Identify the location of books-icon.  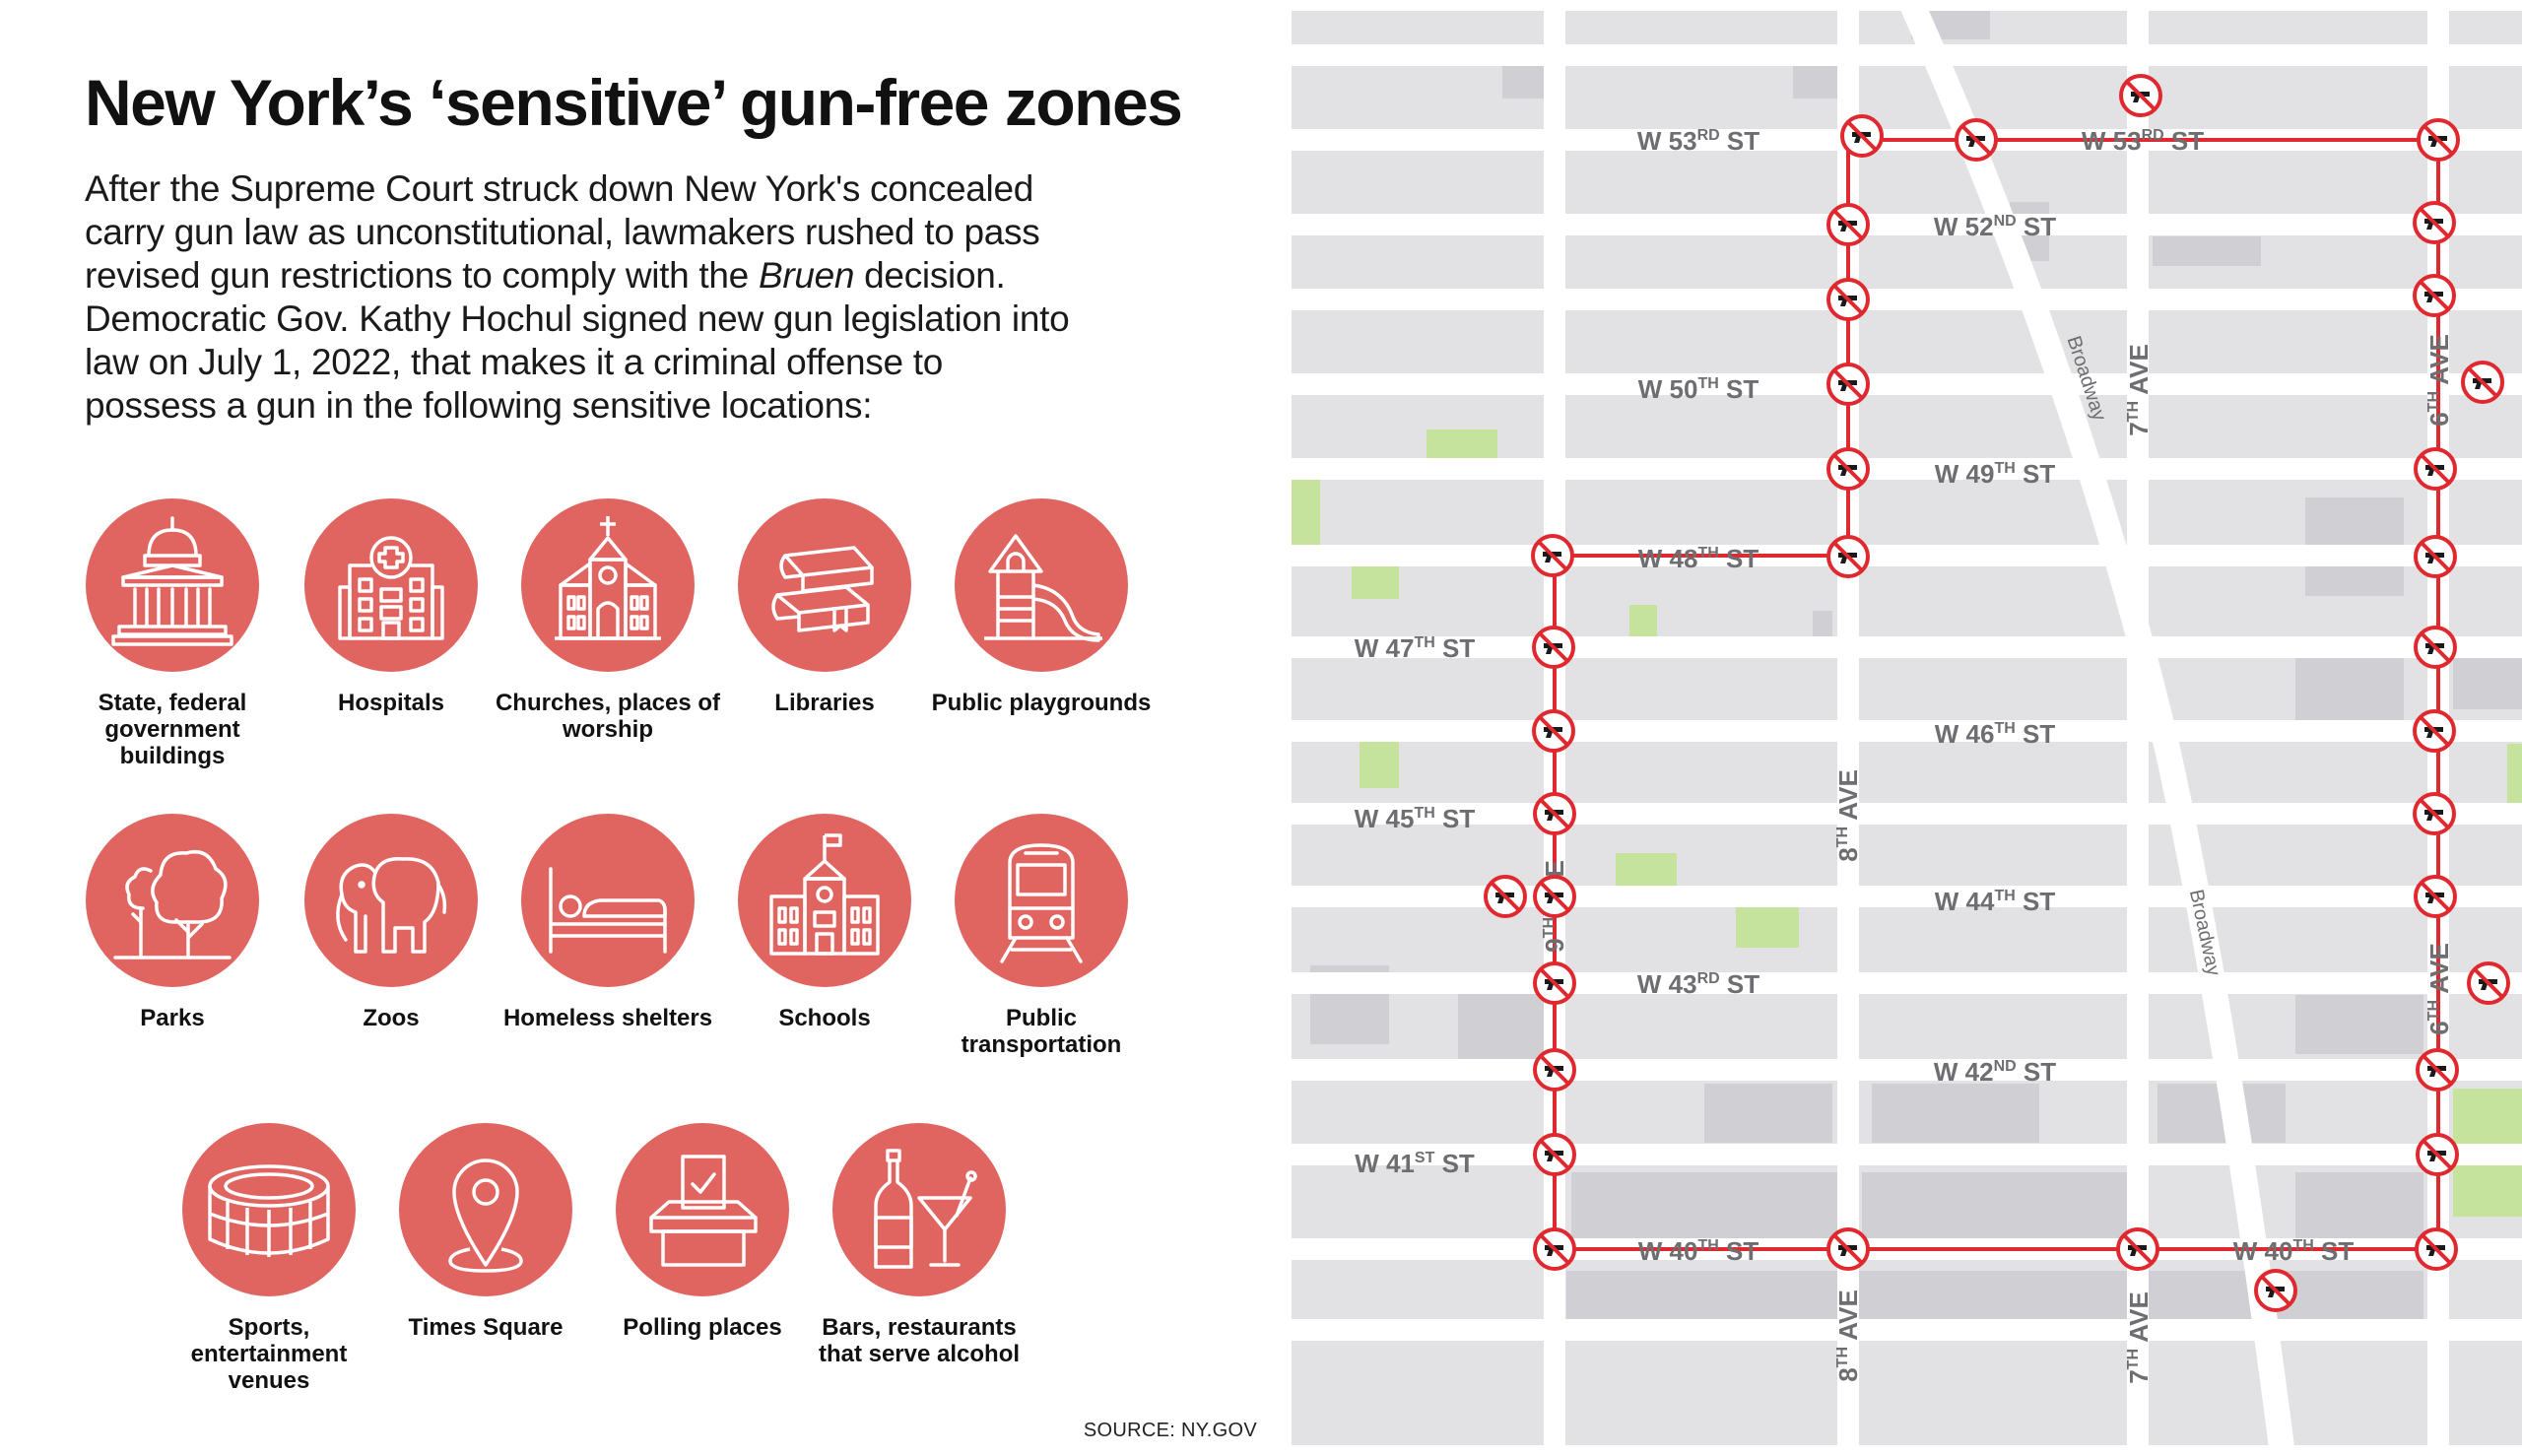
(822, 589).